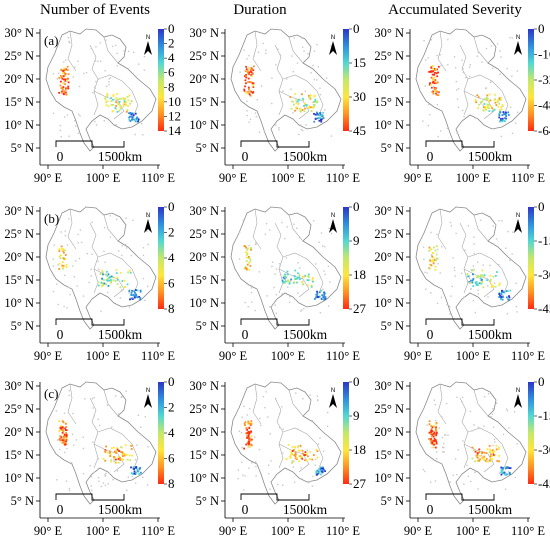 The width and height of the screenshot is (550, 546). I want to click on colorbar-tick-label: -32, so click(544, 79).